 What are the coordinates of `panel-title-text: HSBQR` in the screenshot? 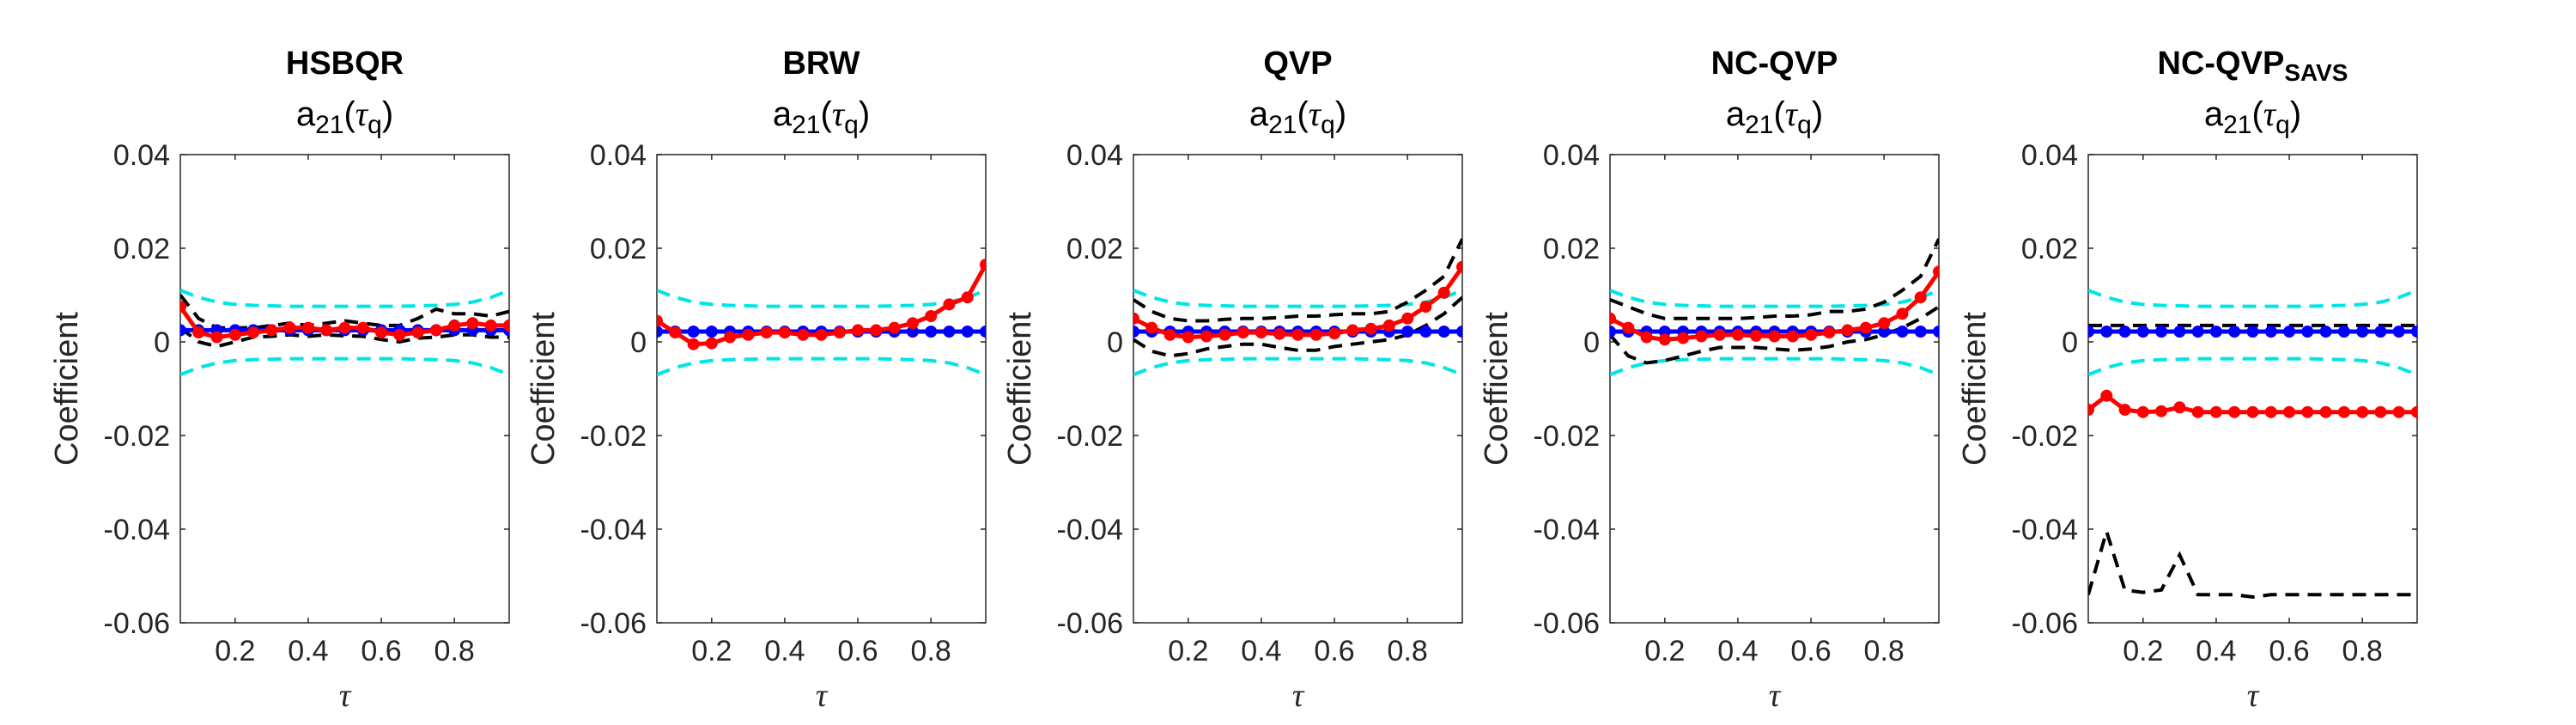 It's located at (345, 64).